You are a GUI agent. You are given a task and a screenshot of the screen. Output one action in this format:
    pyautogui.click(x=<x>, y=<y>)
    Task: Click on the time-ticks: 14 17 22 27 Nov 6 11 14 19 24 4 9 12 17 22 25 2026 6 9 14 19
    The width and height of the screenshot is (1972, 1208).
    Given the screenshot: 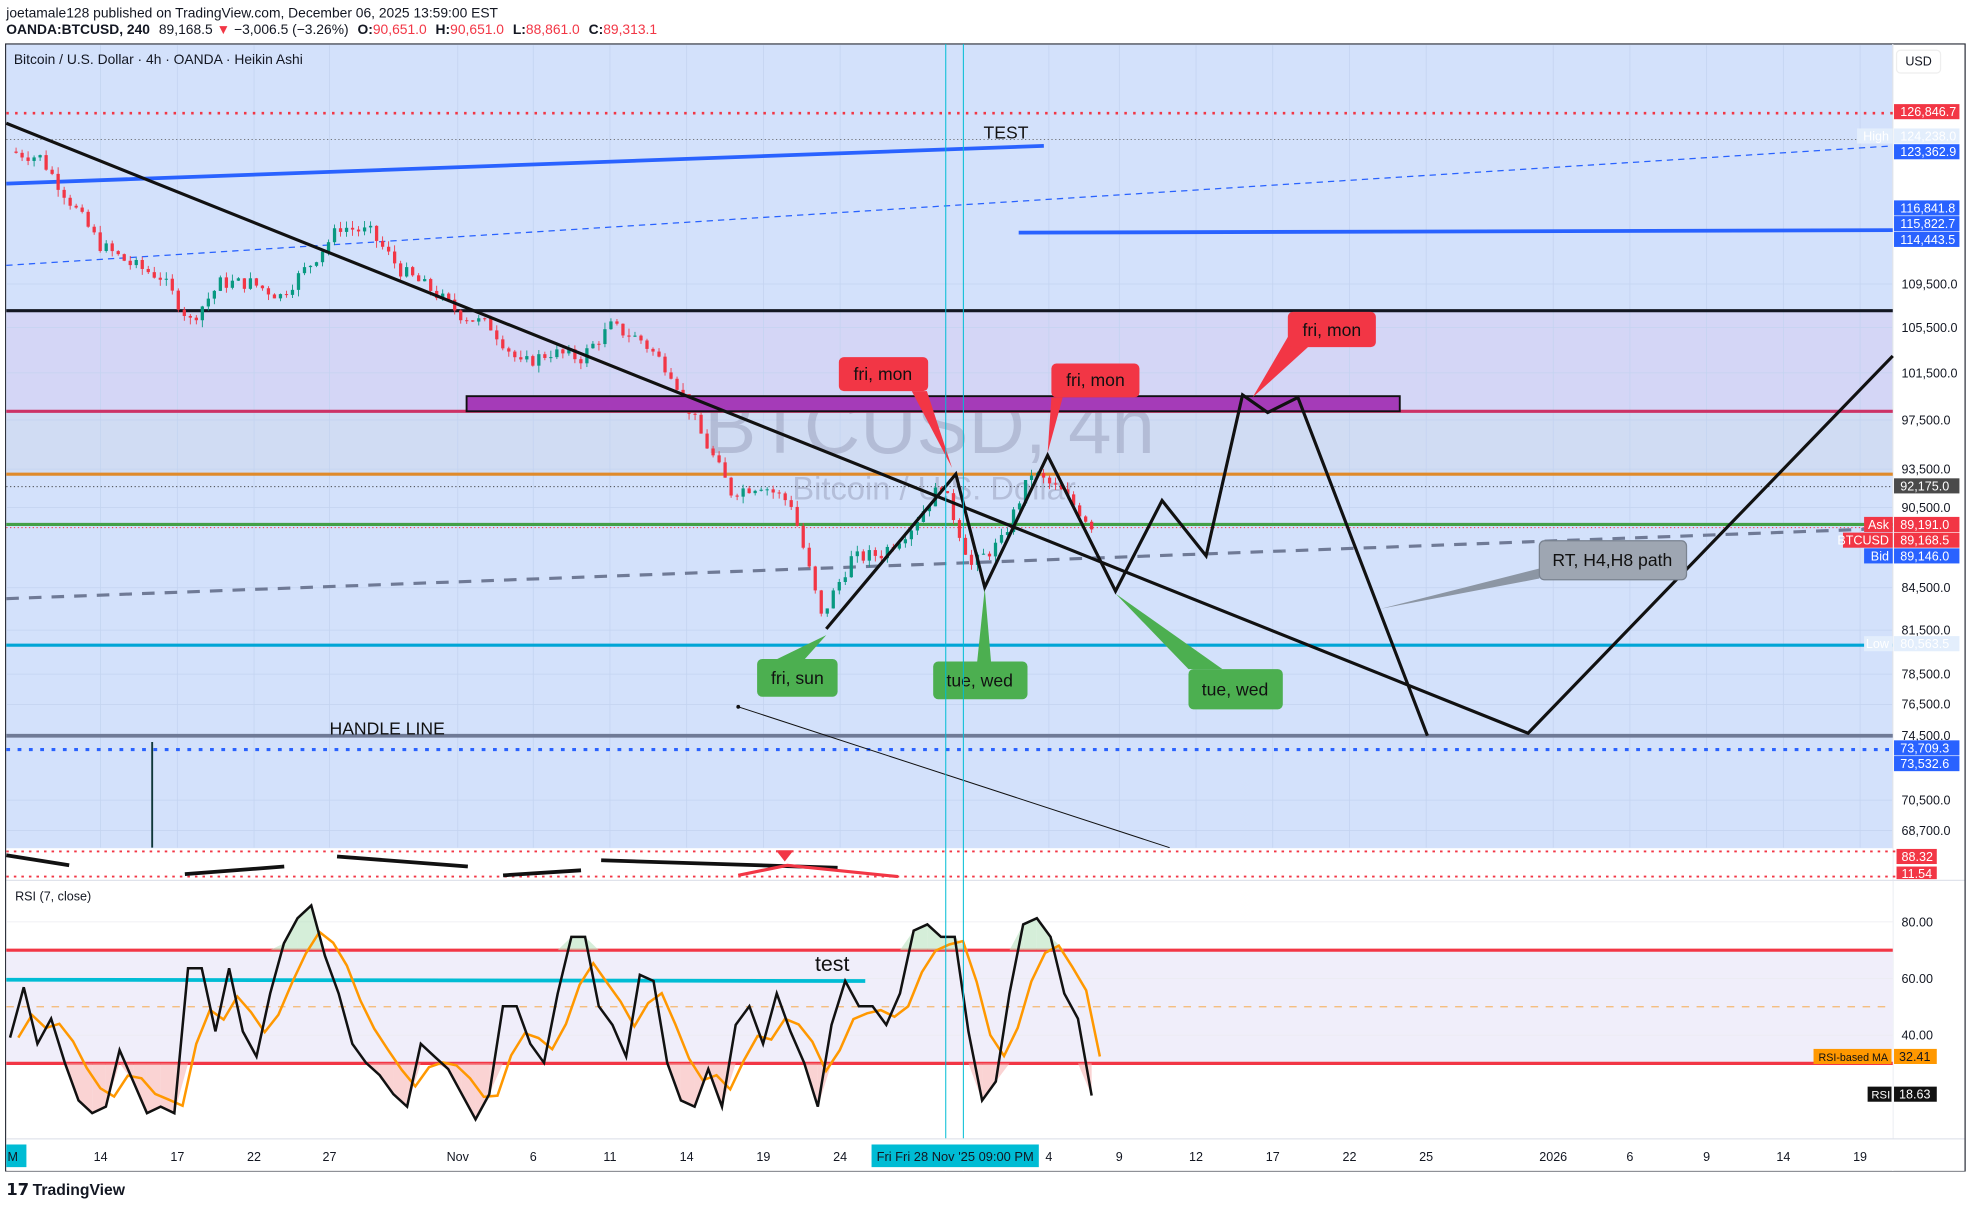 What is the action you would take?
    pyautogui.click(x=980, y=1157)
    